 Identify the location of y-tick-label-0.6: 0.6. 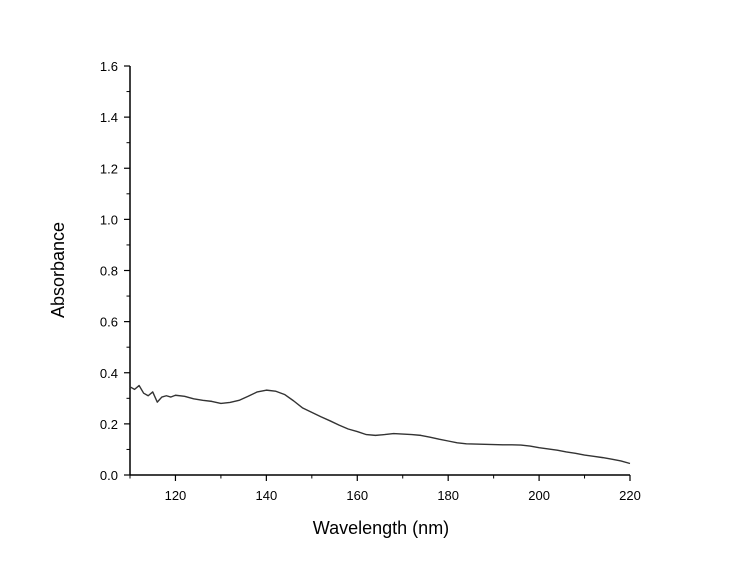
(109, 322).